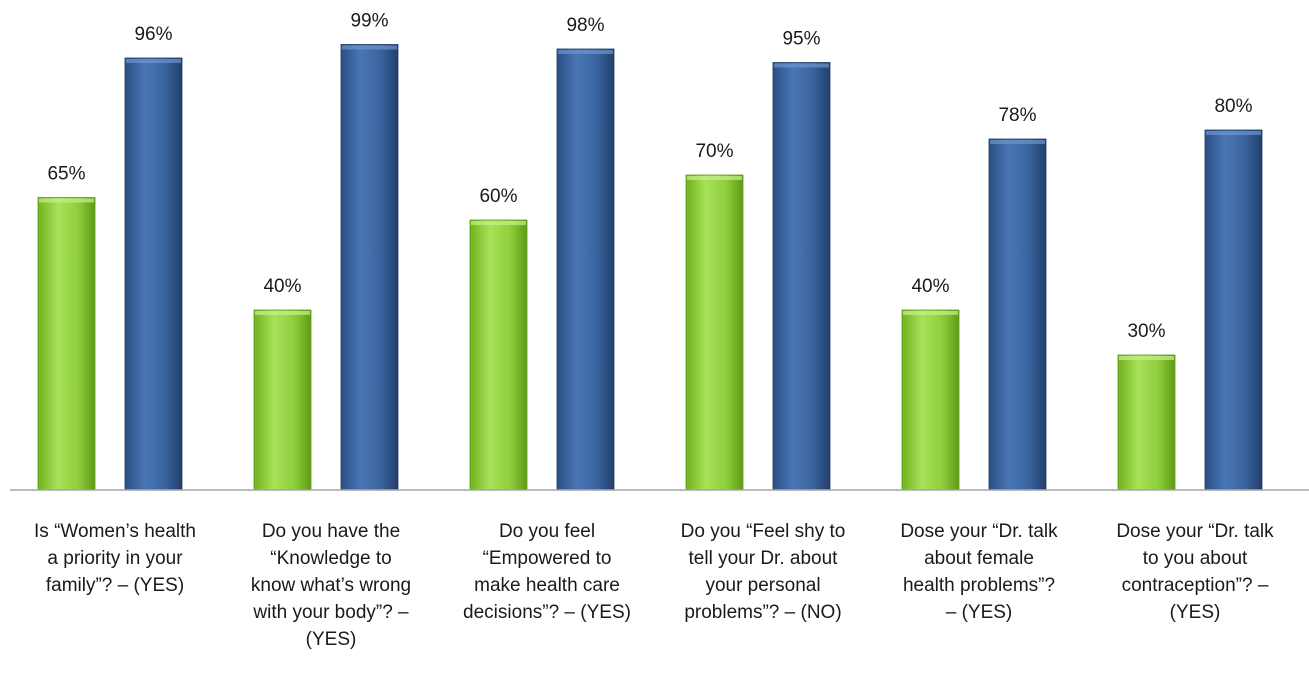  Describe the element at coordinates (547, 612) in the screenshot. I see `category-label-3-line-4: decisions”? – (YES)` at that location.